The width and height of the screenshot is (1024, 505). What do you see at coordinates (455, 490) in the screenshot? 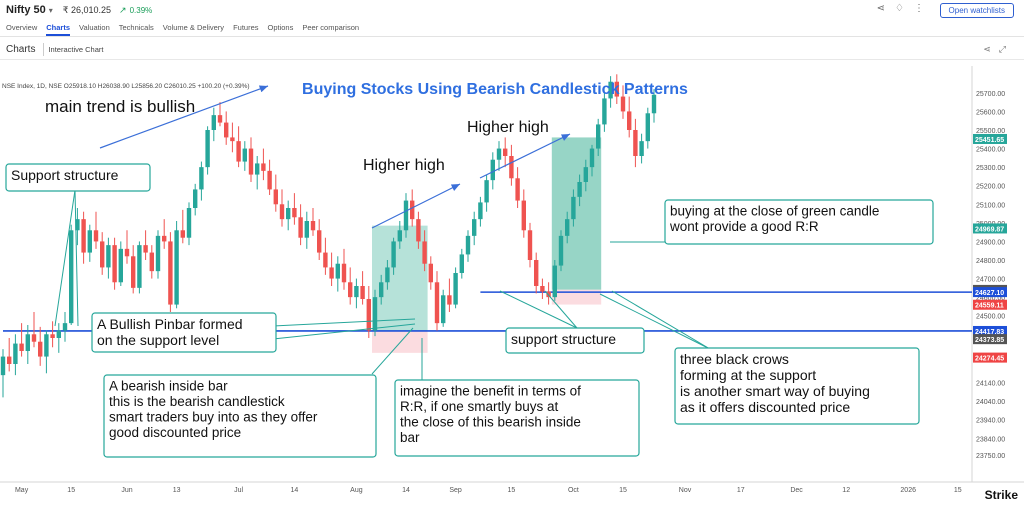
I see `x-tick-label: Sep` at bounding box center [455, 490].